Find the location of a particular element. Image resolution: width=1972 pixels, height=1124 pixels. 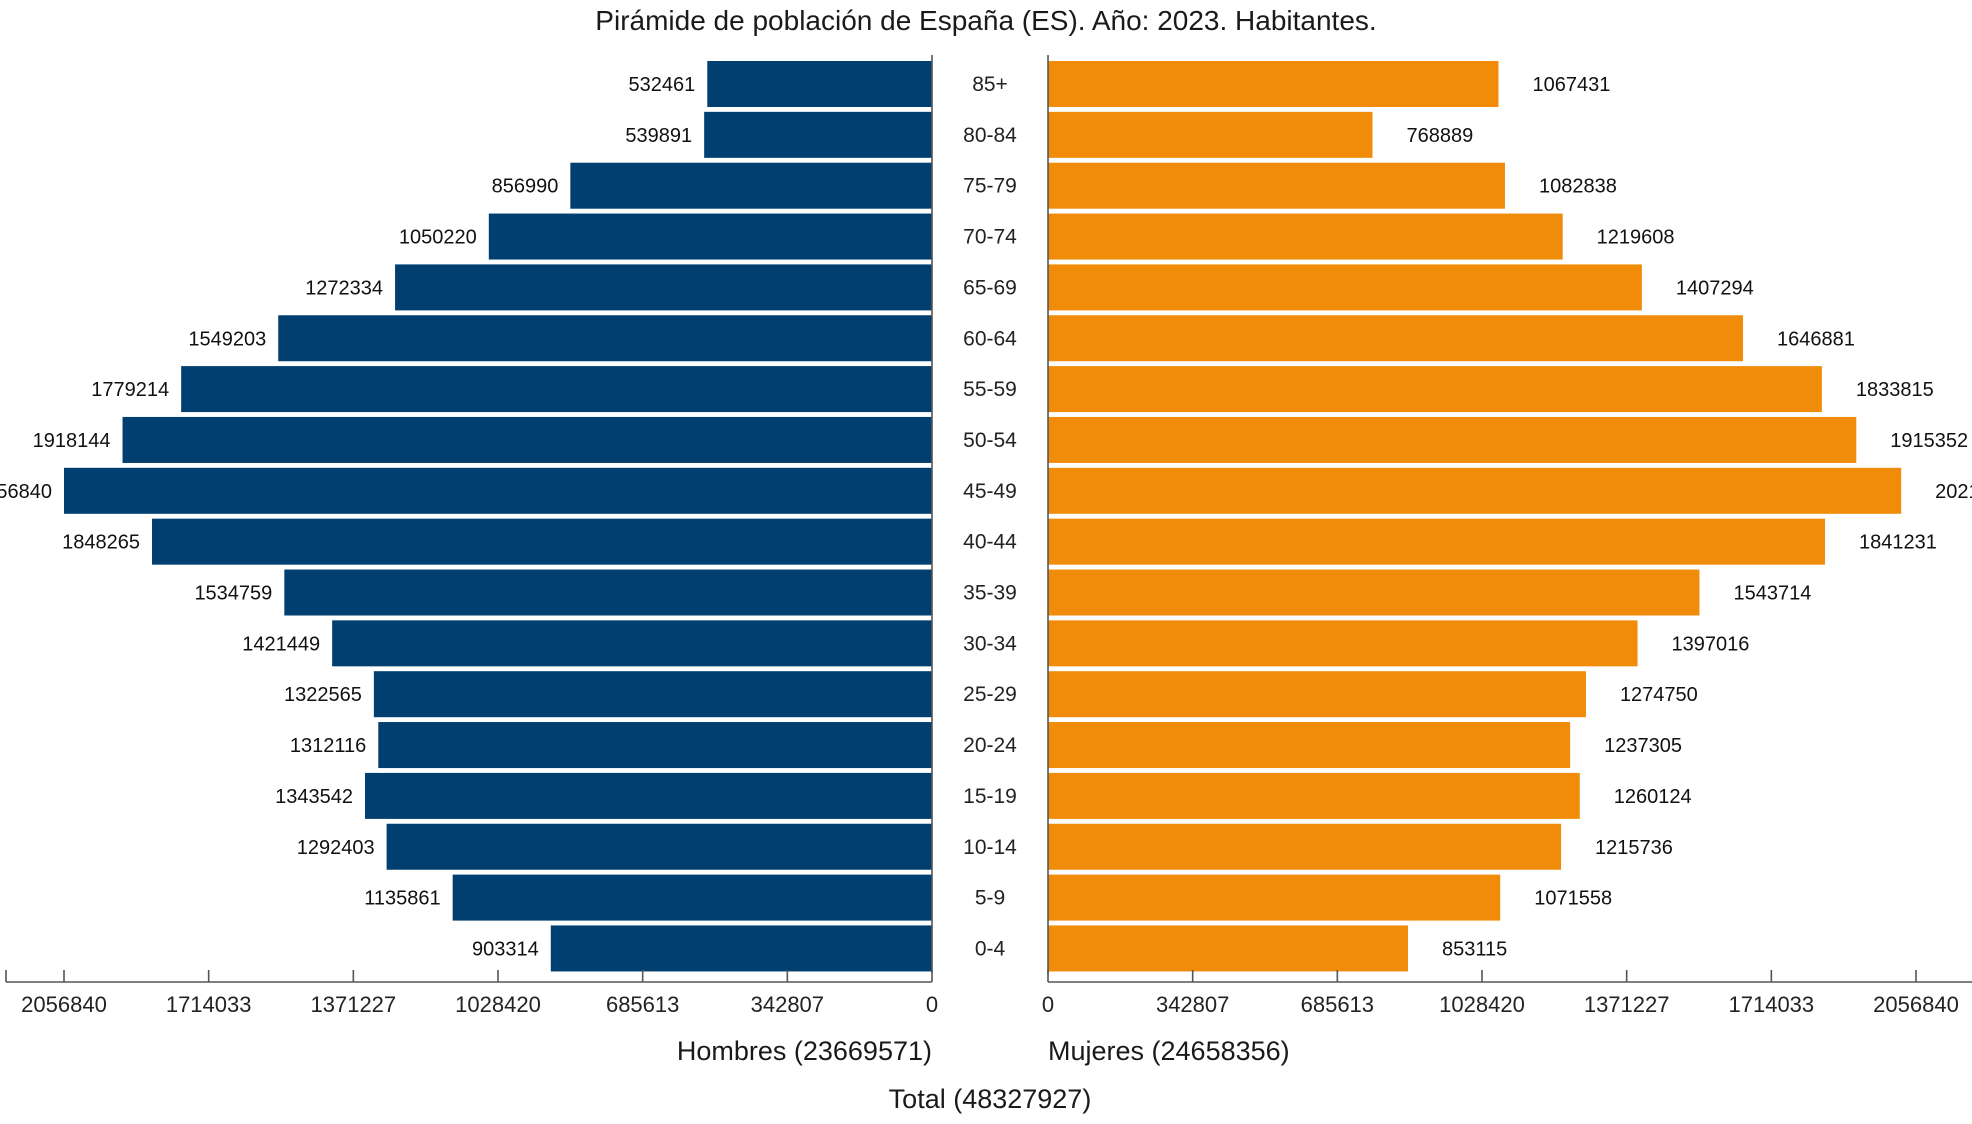

total-label: Total (48327927) is located at coordinates (990, 1099).